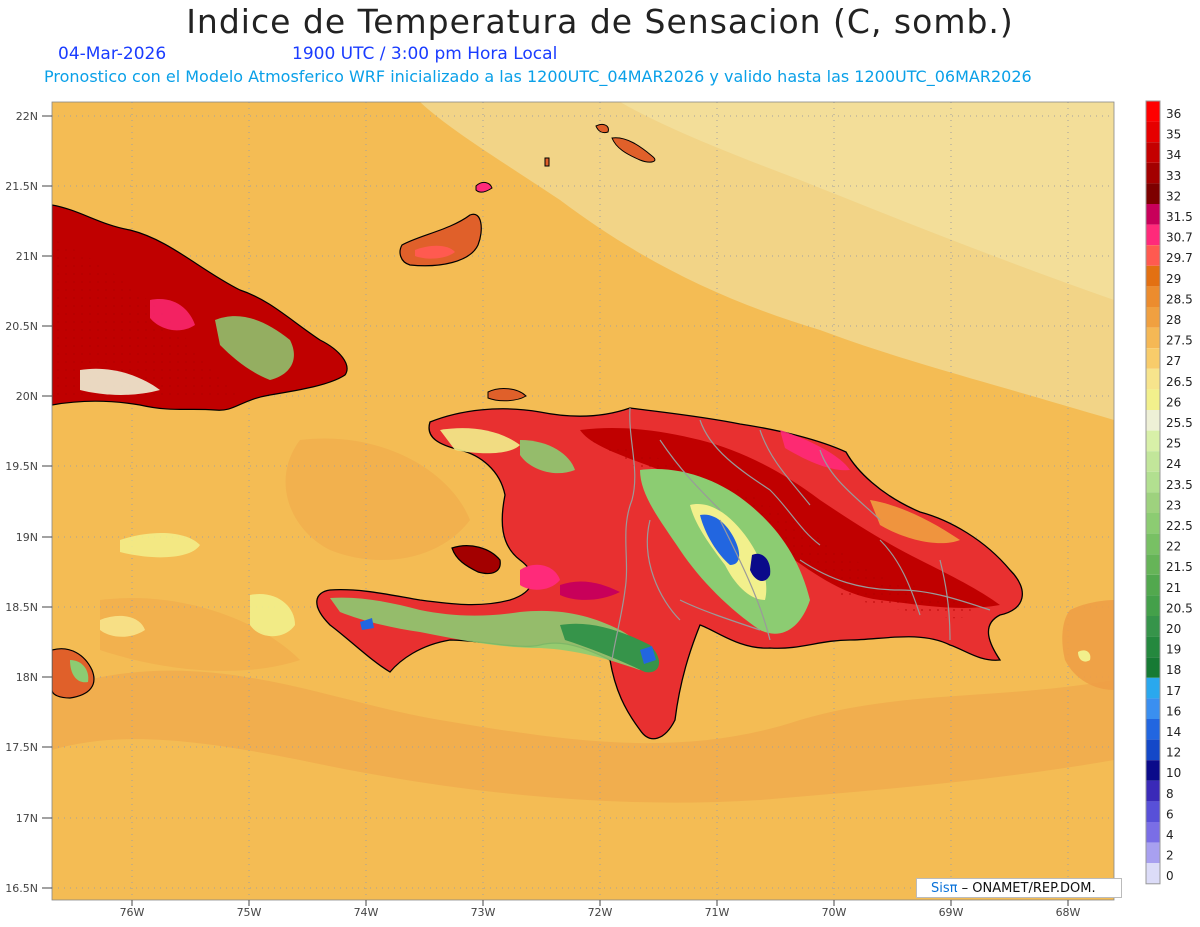 The height and width of the screenshot is (927, 1200). I want to click on legend-label: 26, so click(1173, 402).